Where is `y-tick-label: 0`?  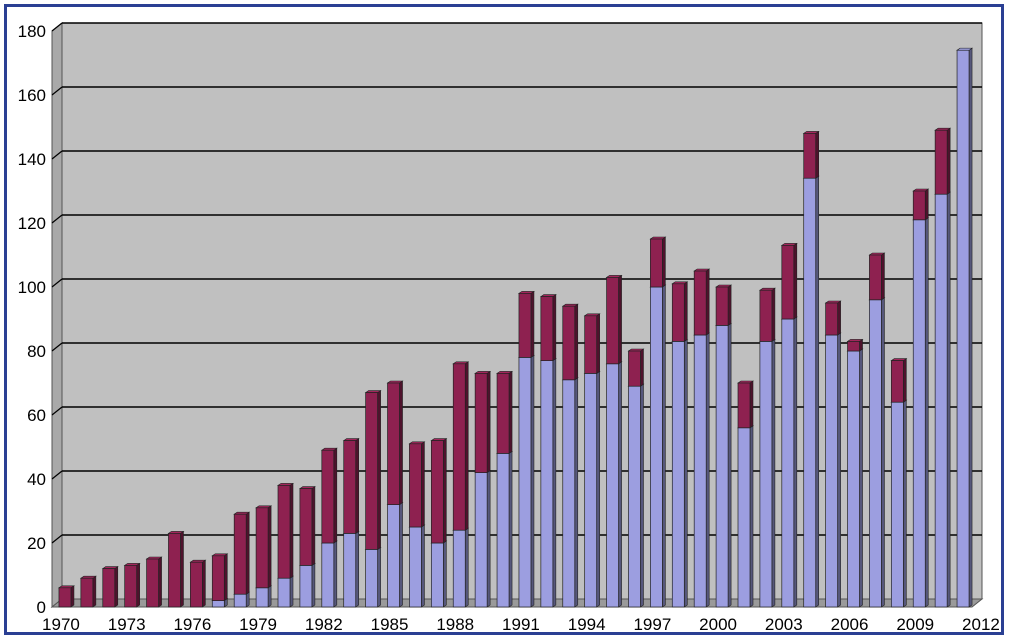 y-tick-label: 0 is located at coordinates (41, 607).